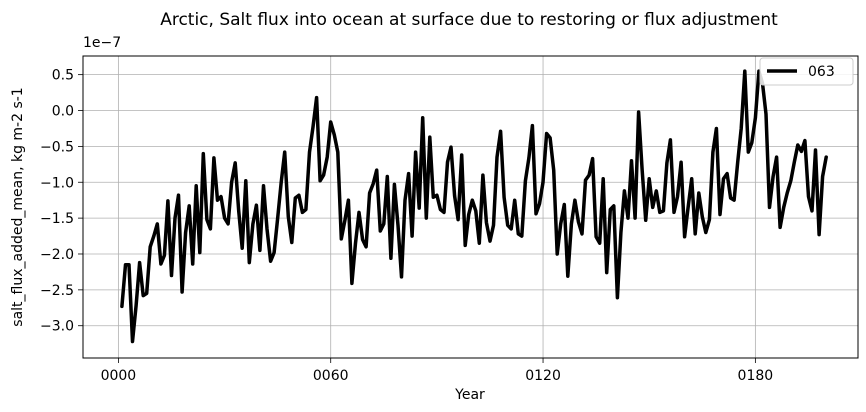  Describe the element at coordinates (102, 43) in the screenshot. I see `y-offset-text: 1e−7` at that location.